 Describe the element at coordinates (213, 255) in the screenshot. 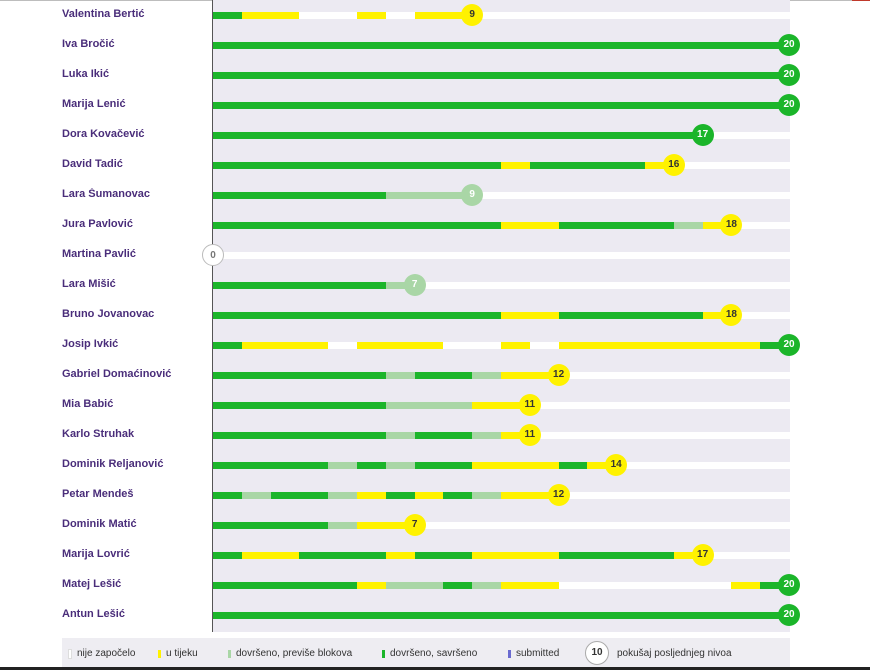

I see `score-marker: 0` at that location.